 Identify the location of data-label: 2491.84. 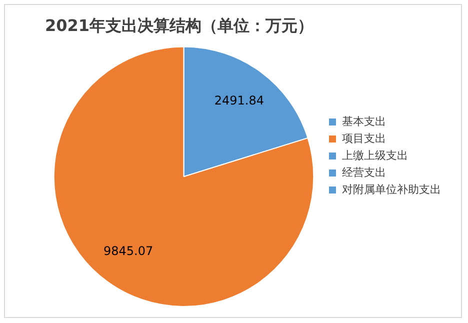
(239, 100).